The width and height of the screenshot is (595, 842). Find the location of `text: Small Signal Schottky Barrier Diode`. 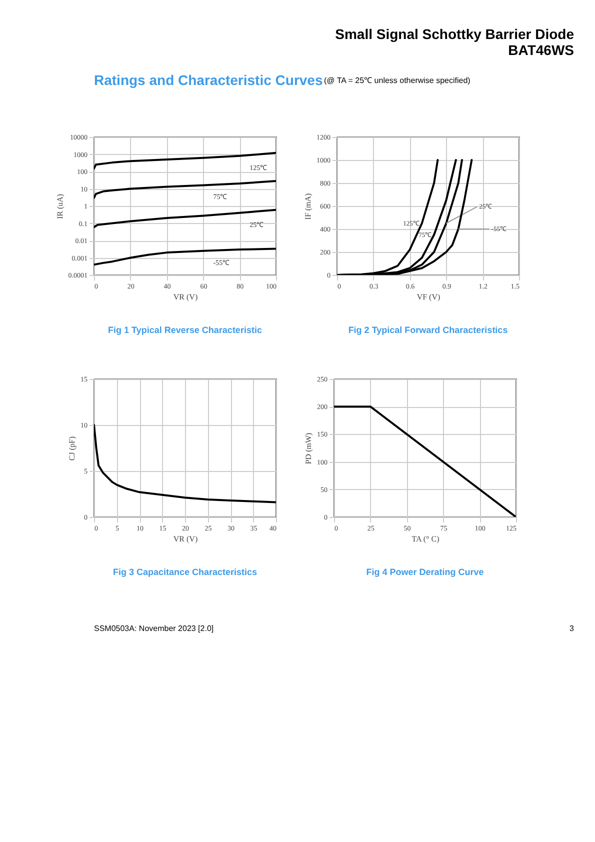

text: Small Signal Schottky Barrier Diode is located at coordinates (454, 34).